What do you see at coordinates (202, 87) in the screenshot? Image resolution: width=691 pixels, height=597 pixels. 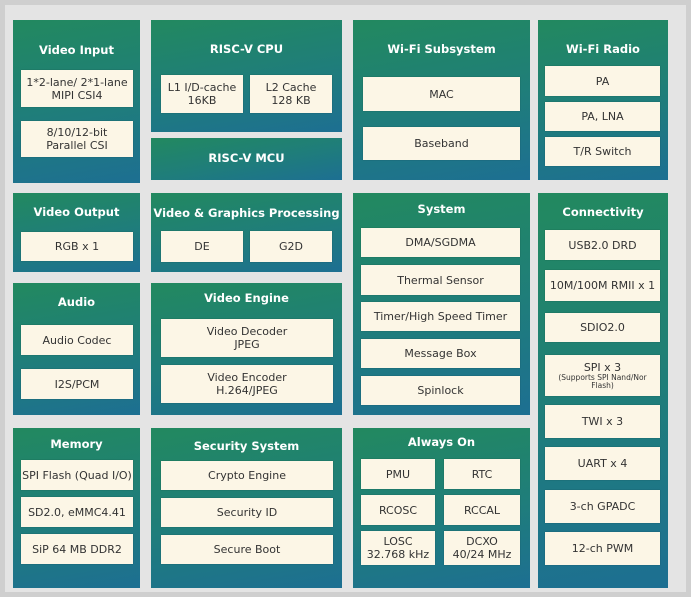 I see `module-label: L1 I/D-cache` at bounding box center [202, 87].